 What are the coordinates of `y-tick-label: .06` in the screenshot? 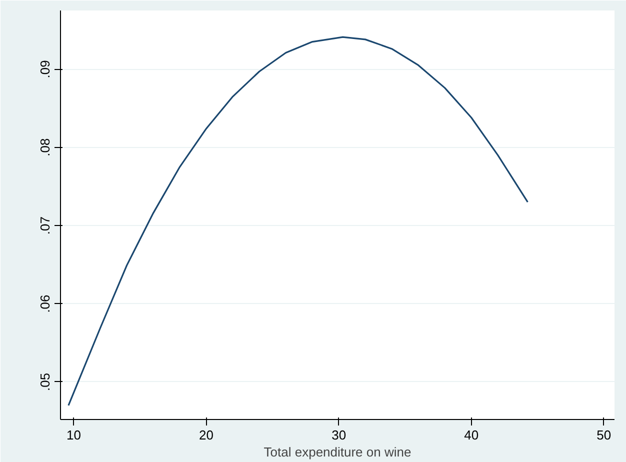 It's located at (45, 303).